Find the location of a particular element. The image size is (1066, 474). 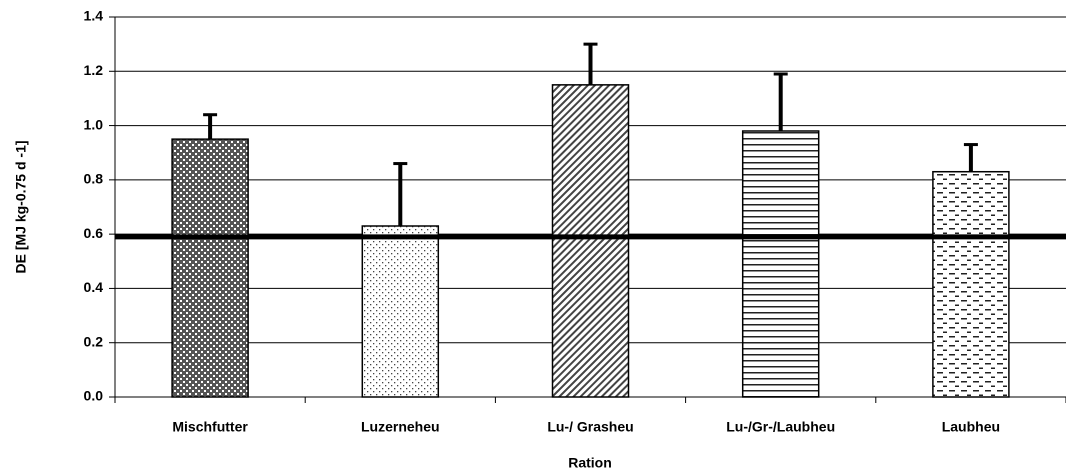

y-tick-label: 0.8 is located at coordinates (94, 179).